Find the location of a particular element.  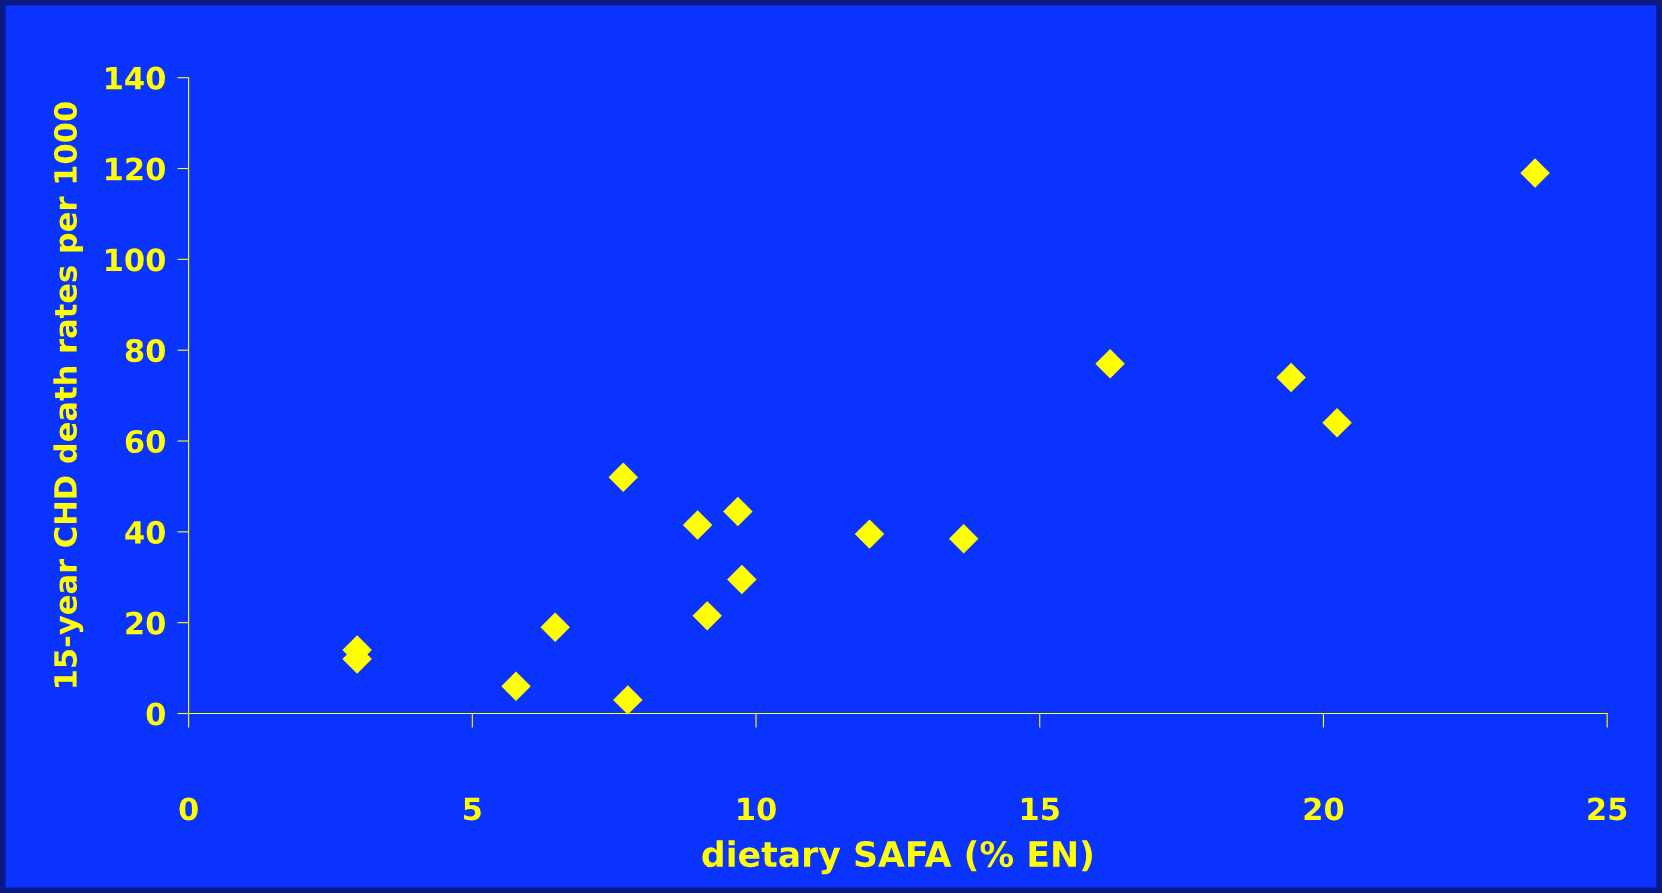

x-axis-title: dietary SAFA (% EN) is located at coordinates (897, 857).